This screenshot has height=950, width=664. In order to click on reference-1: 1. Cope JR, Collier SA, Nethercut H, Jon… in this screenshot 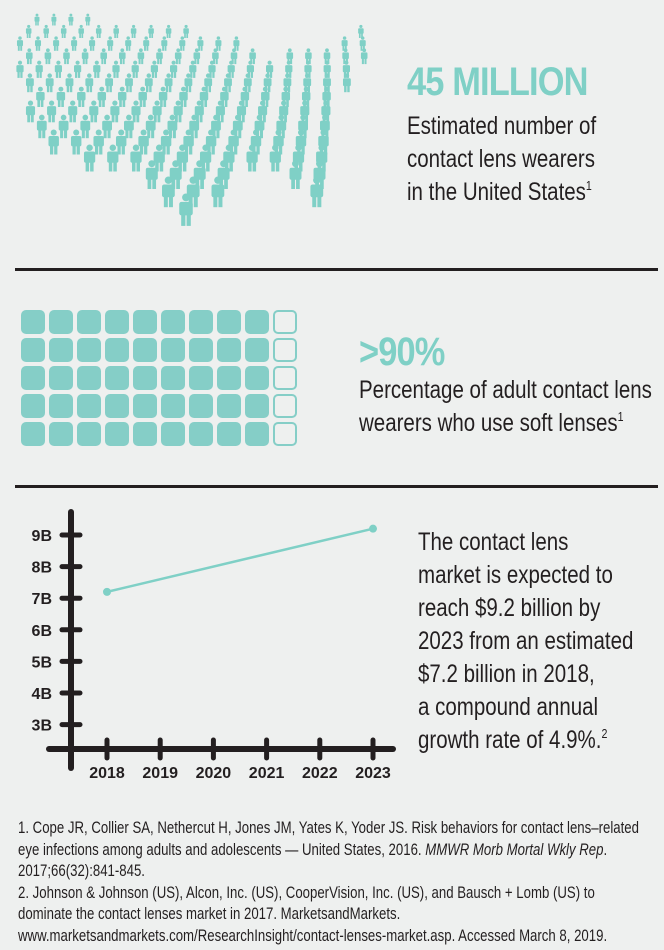, I will do `click(332, 850)`.